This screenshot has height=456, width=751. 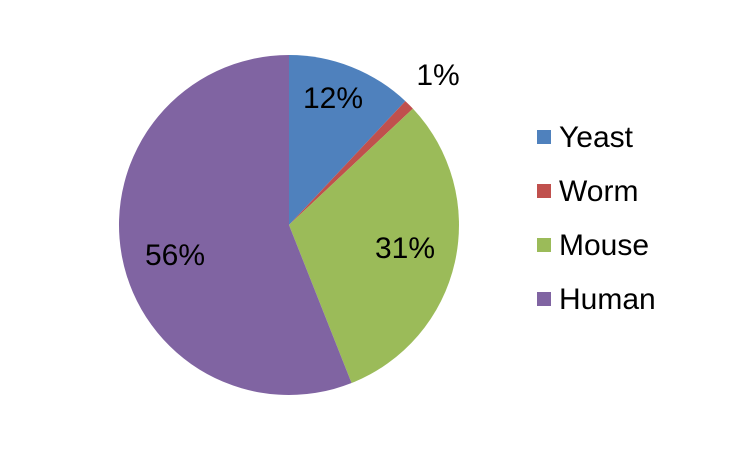 I want to click on pie-slice-worm, so click(x=351, y=163).